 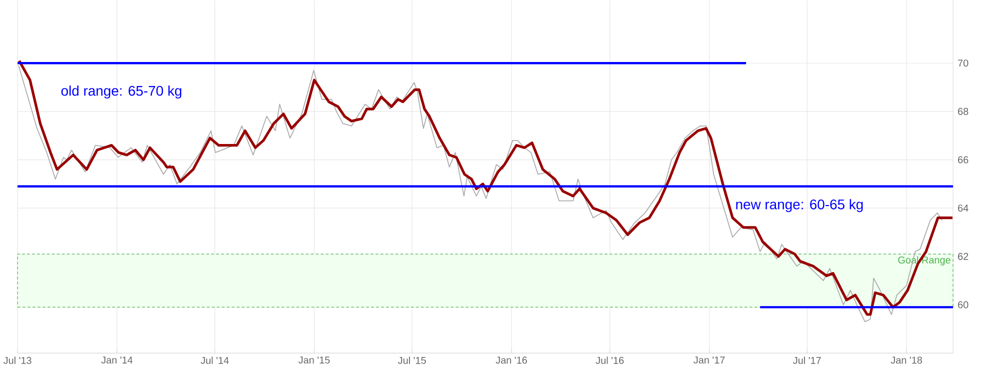 What do you see at coordinates (121, 91) in the screenshot?
I see `annotation: old range: 65-70 kg` at bounding box center [121, 91].